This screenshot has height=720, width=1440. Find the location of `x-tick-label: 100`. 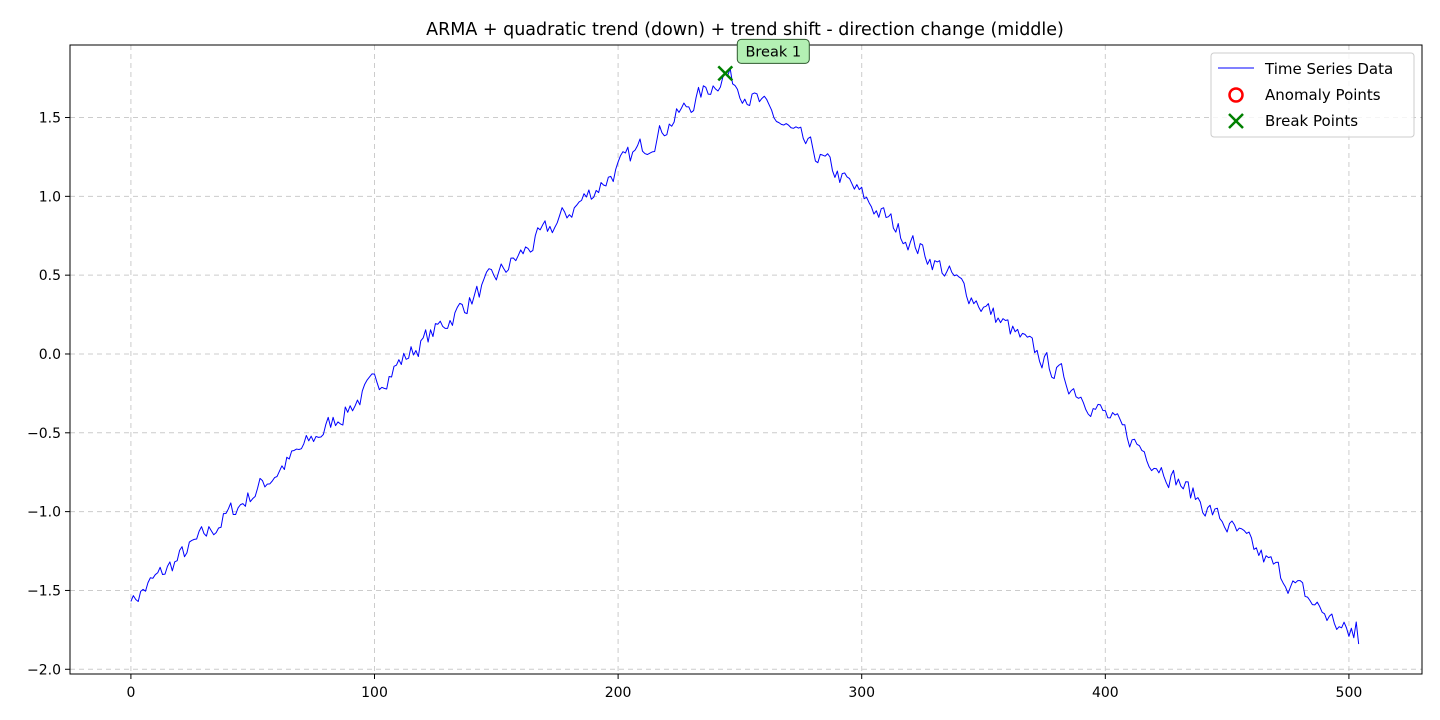

x-tick-label: 100 is located at coordinates (374, 693).